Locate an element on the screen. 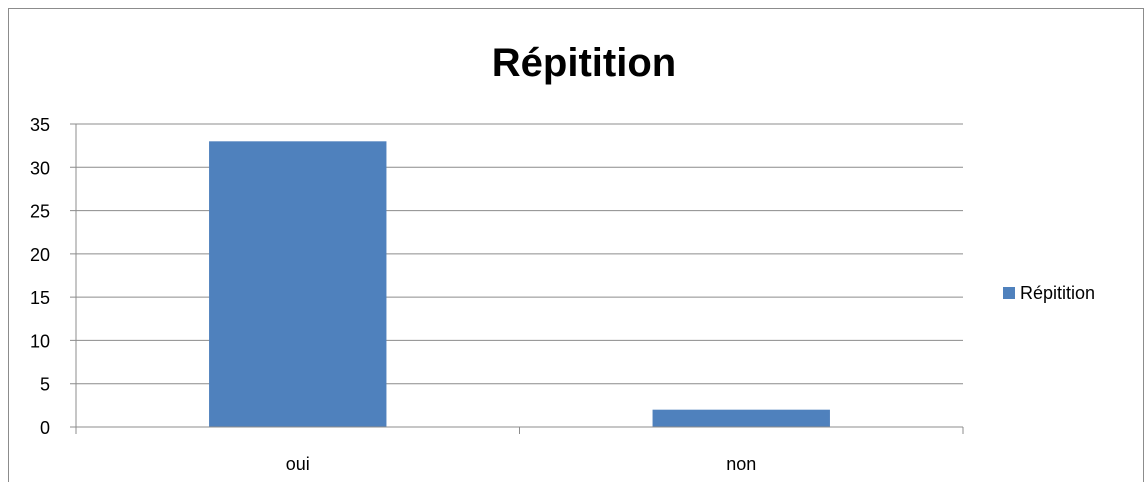 The image size is (1146, 484). x-axis: oui non is located at coordinates (519, 450).